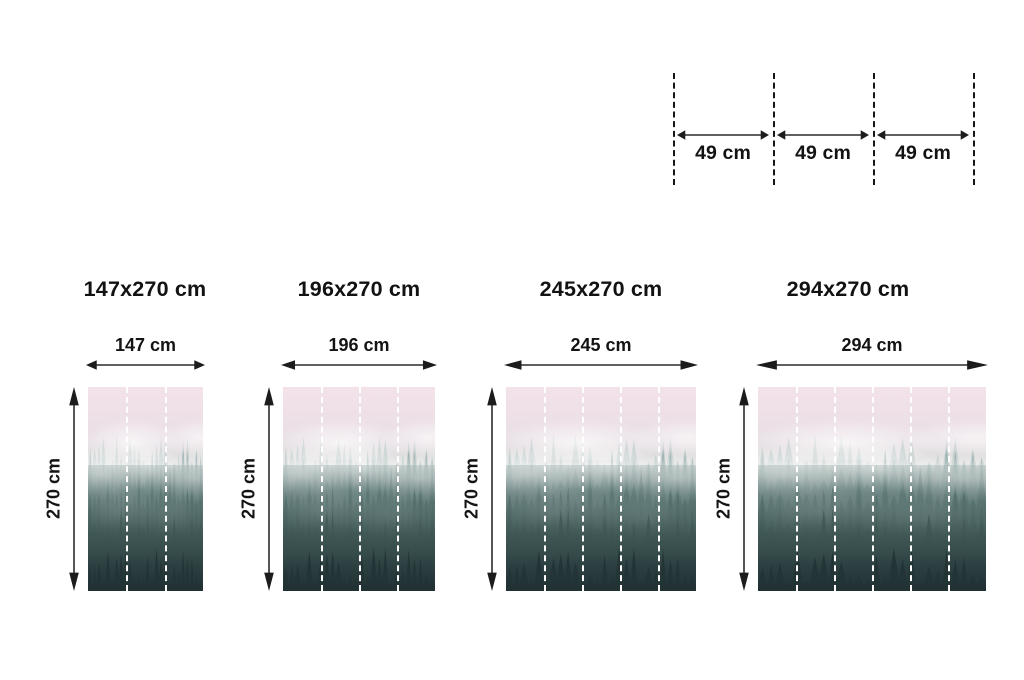 The width and height of the screenshot is (1024, 680). What do you see at coordinates (359, 289) in the screenshot?
I see `panel-title-2: 196x270 cm` at bounding box center [359, 289].